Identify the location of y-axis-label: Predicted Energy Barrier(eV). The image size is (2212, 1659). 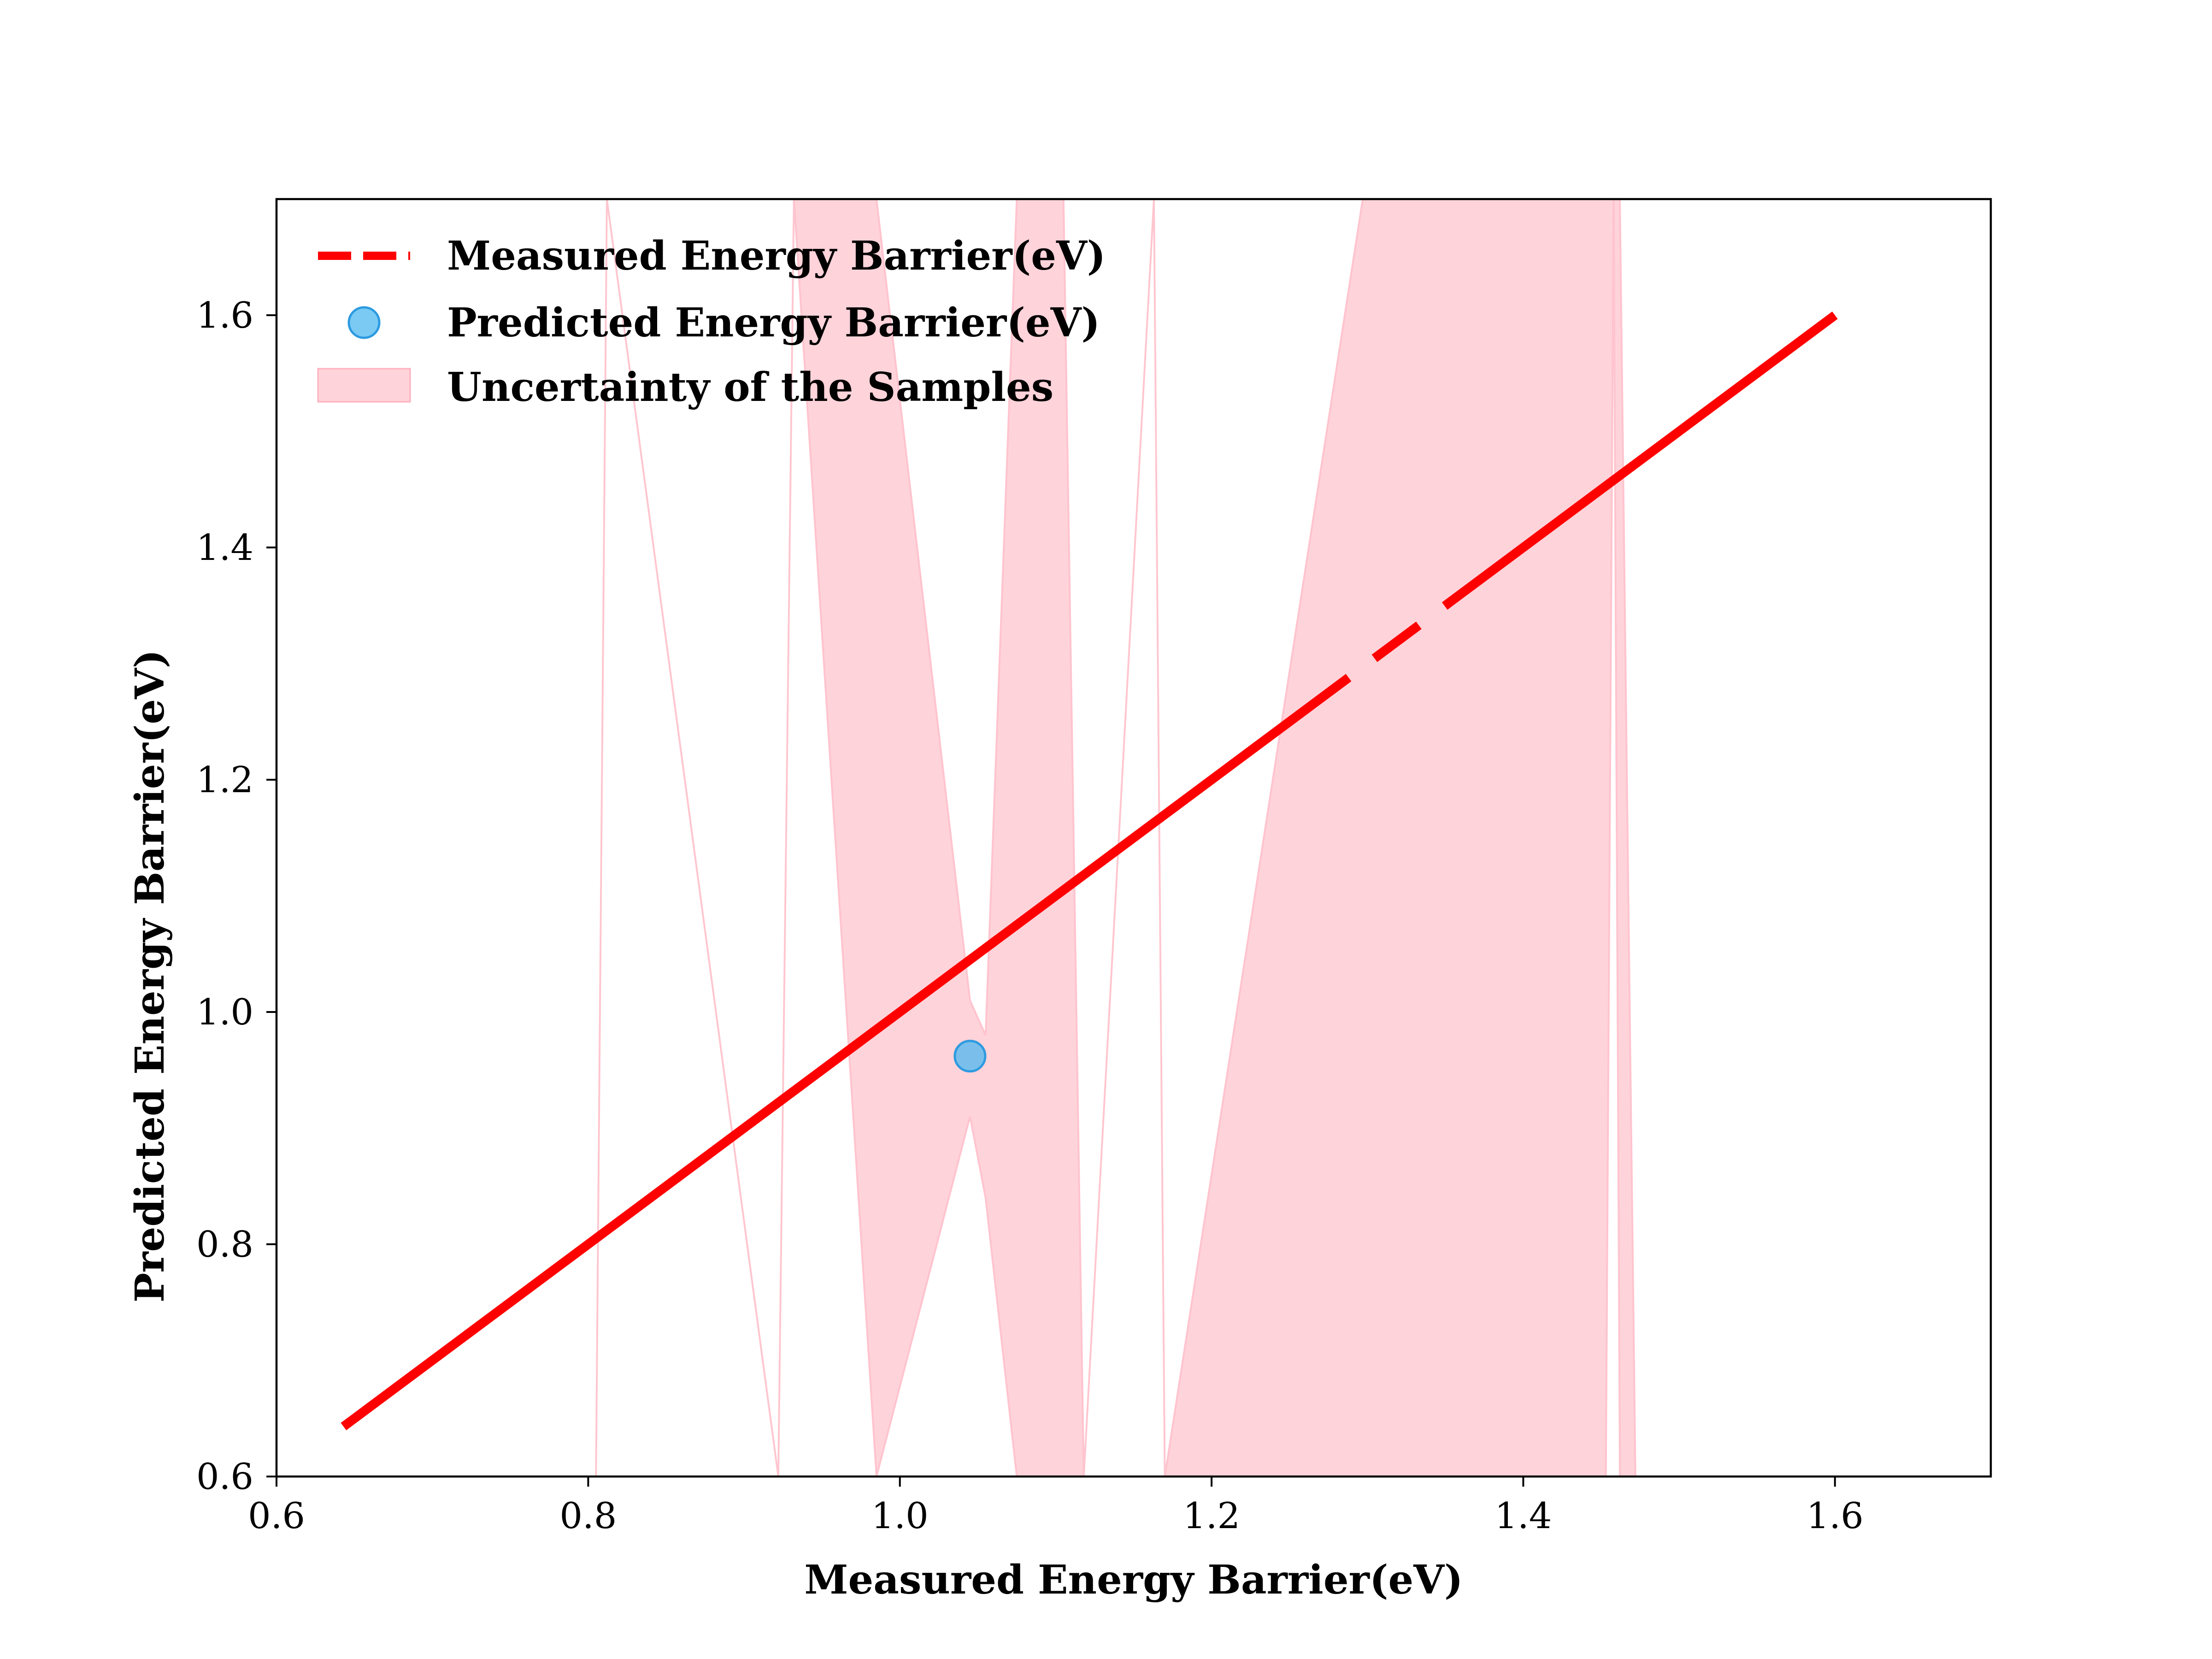
(150, 975).